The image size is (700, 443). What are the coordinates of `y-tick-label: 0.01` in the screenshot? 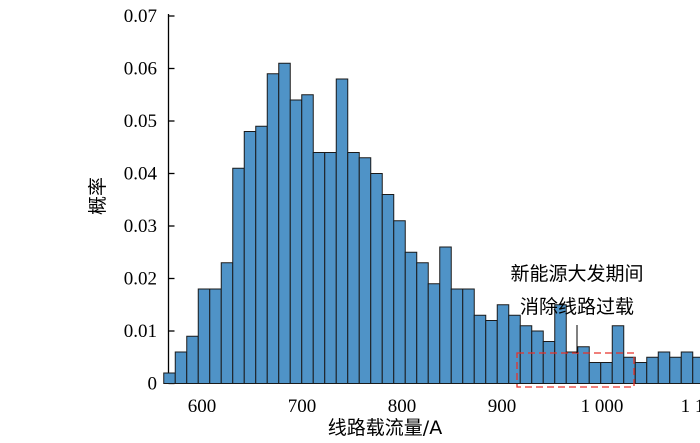 It's located at (140, 331).